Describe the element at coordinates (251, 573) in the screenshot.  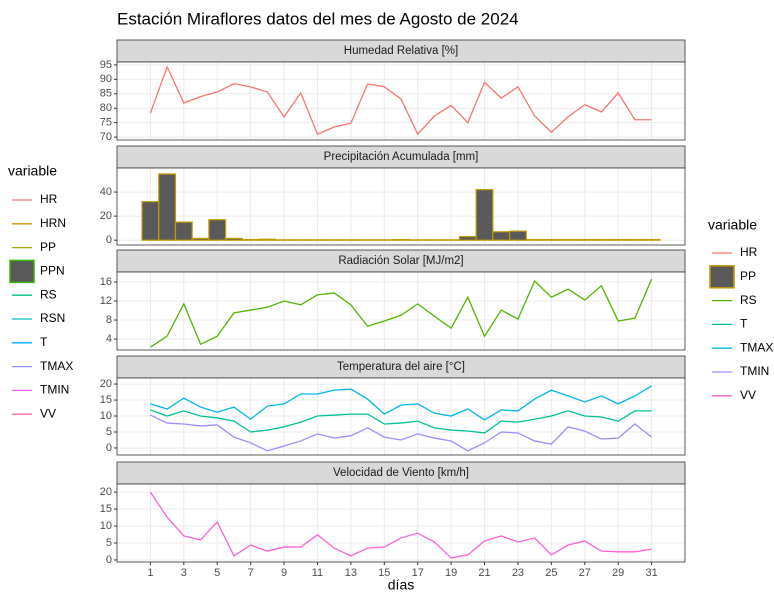
I see `x-tick-label: 7` at that location.